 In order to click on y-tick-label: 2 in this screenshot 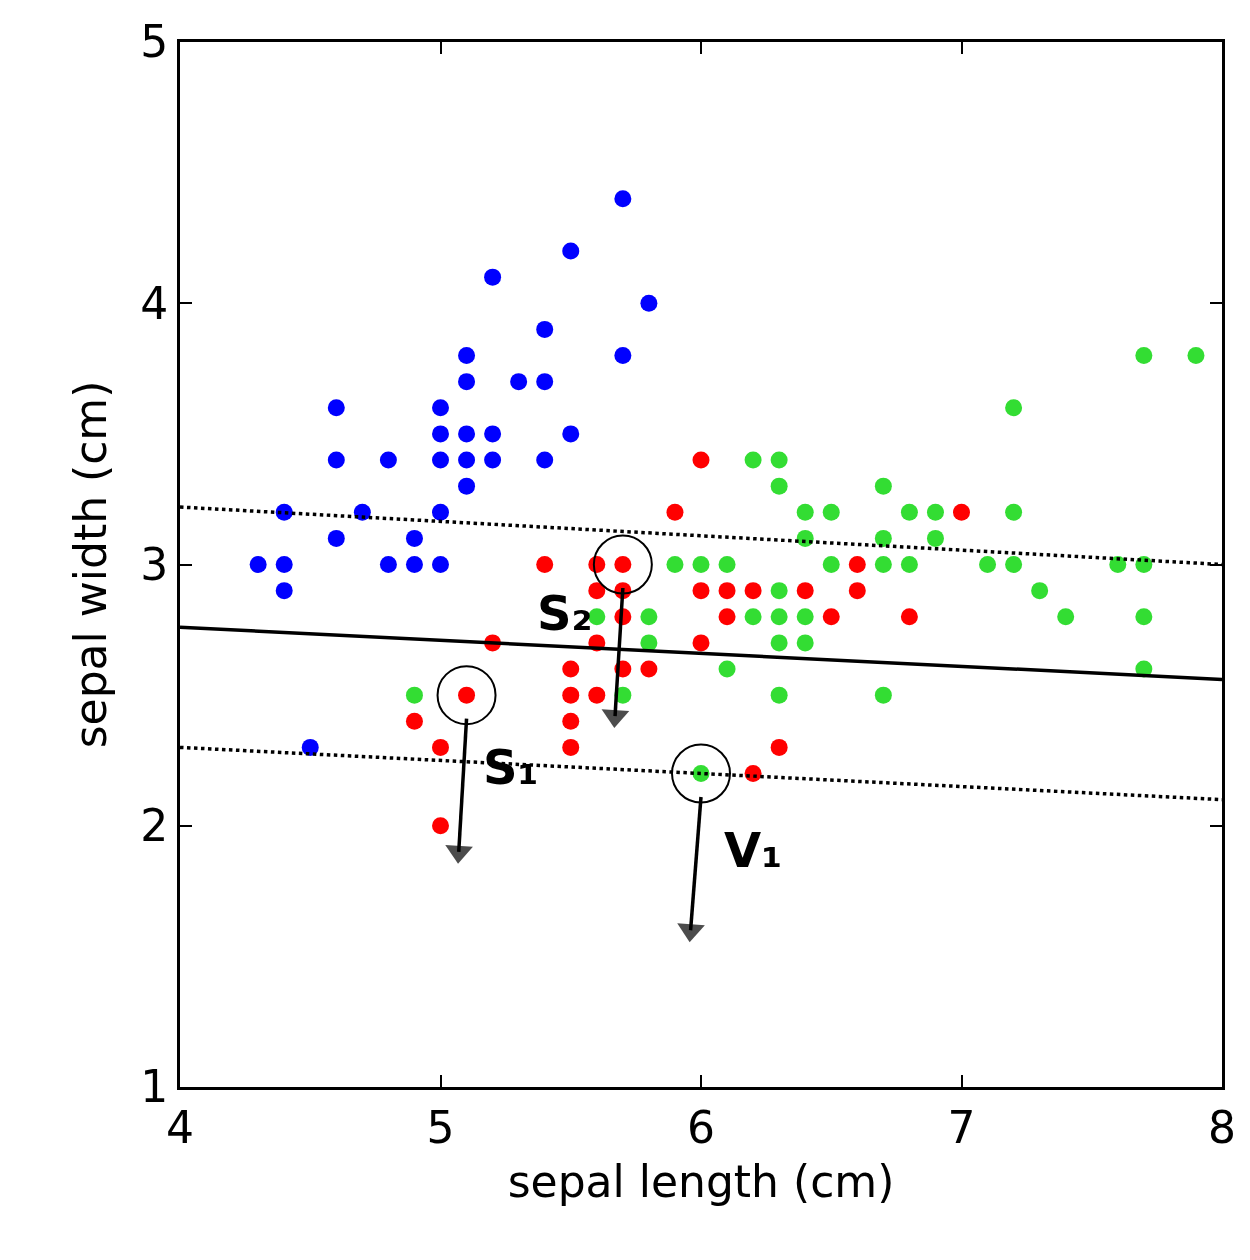, I will do `click(154, 826)`.